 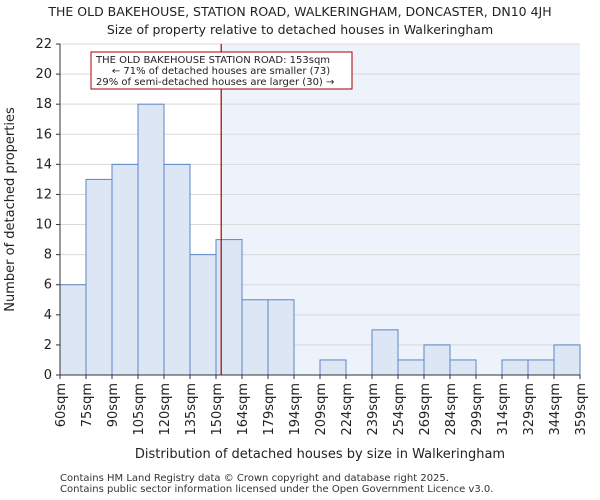 I want to click on bar-60sqm, so click(x=73, y=330).